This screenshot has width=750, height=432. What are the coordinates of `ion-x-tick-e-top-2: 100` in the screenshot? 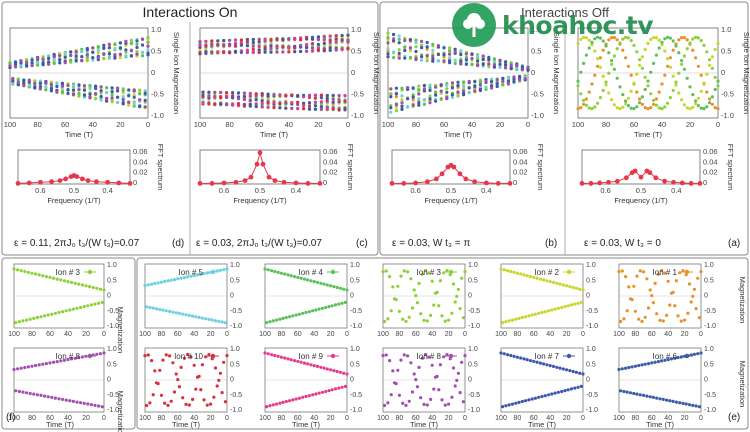 It's located at (383, 334).